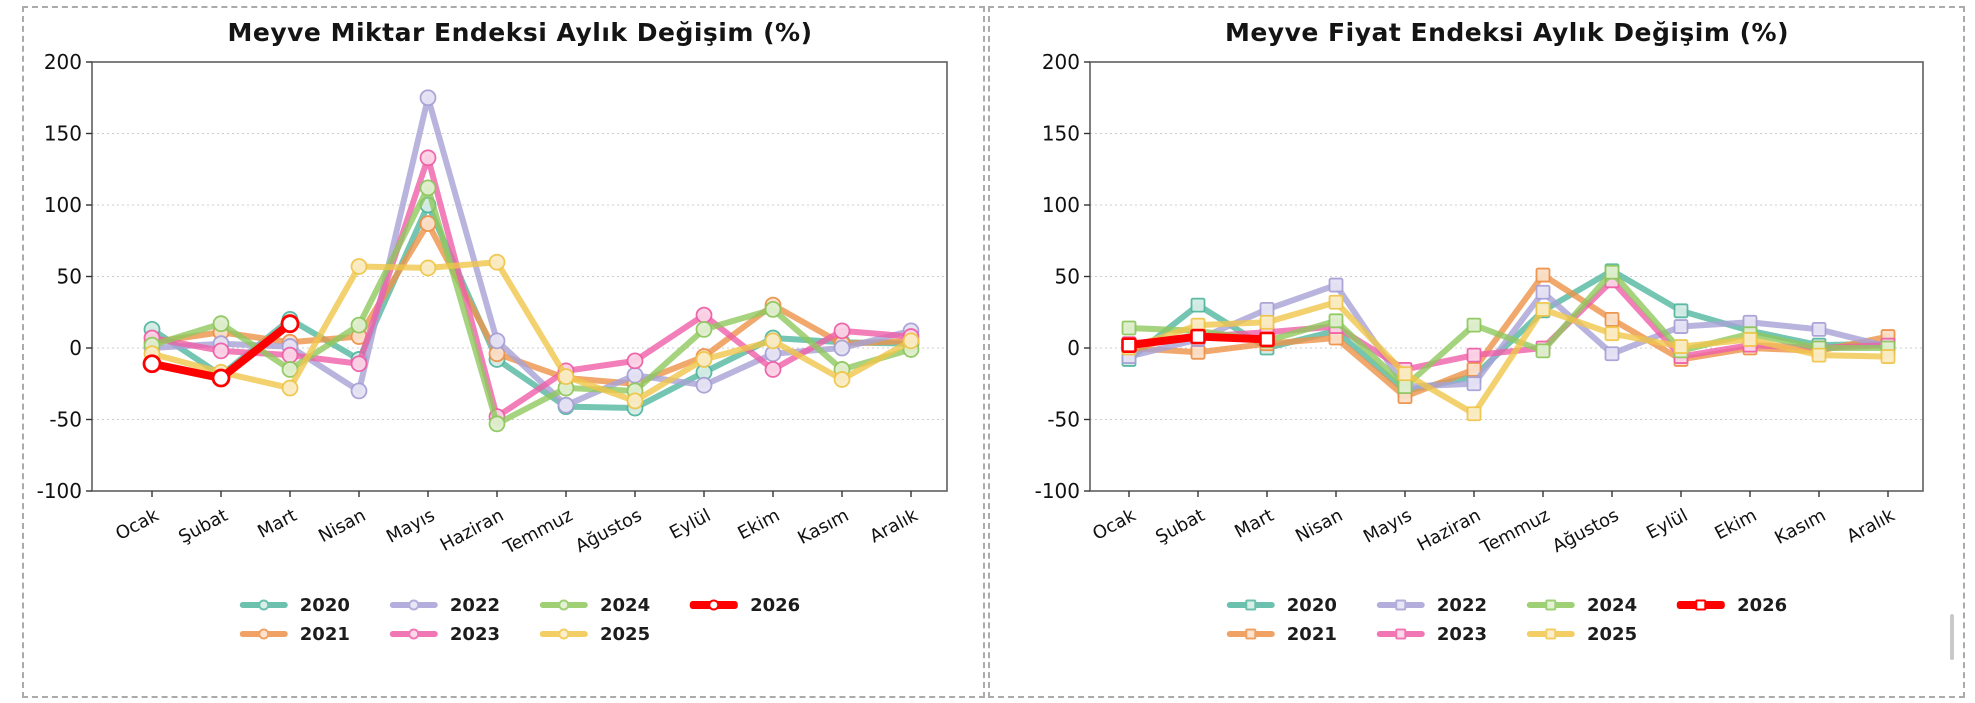  What do you see at coordinates (1507, 32) in the screenshot?
I see `chart-title-price: Meyve Fiyat Endeksi Aylık Değişim (%)` at bounding box center [1507, 32].